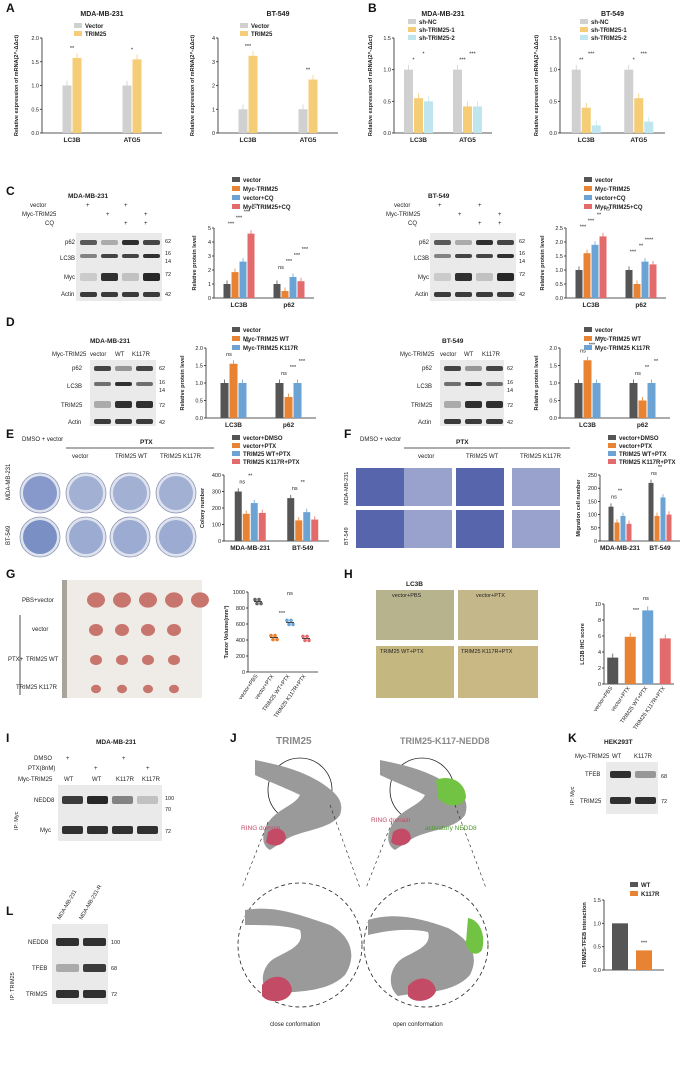  Describe the element at coordinates (414, 584) in the screenshot. I see `h-title: LC3B` at that location.